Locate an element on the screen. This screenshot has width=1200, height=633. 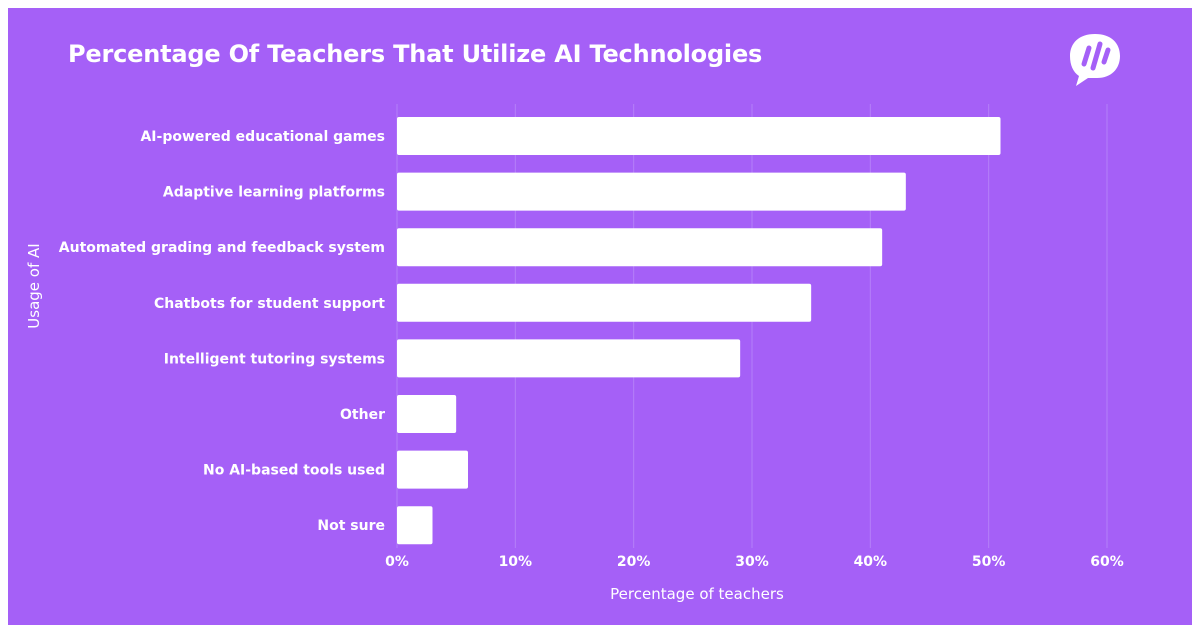
x-tick-label: 30% is located at coordinates (752, 562).